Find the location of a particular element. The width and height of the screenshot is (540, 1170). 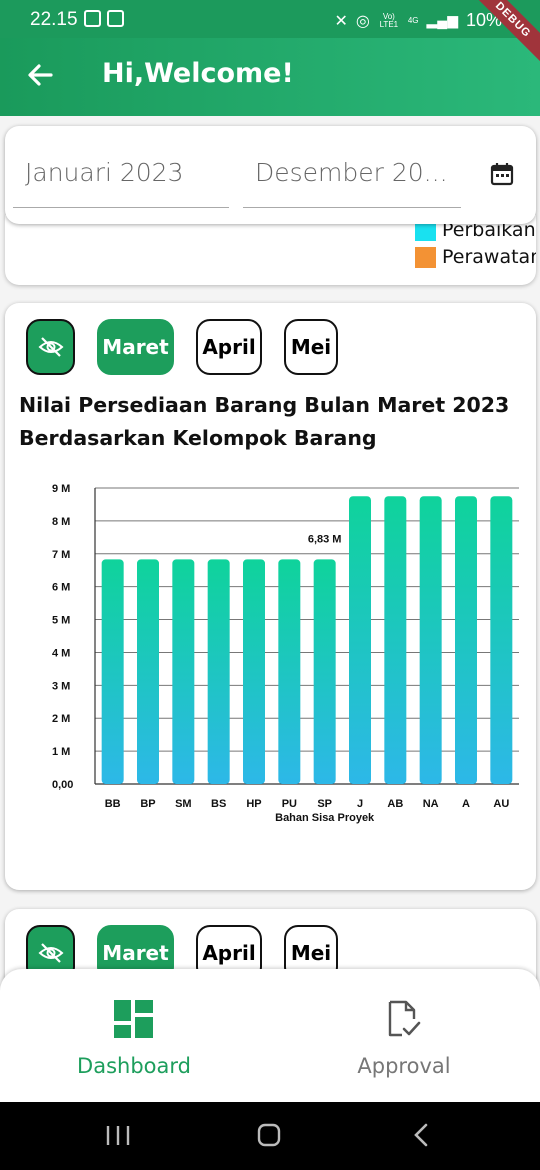

x-tick-label: BB is located at coordinates (113, 804).